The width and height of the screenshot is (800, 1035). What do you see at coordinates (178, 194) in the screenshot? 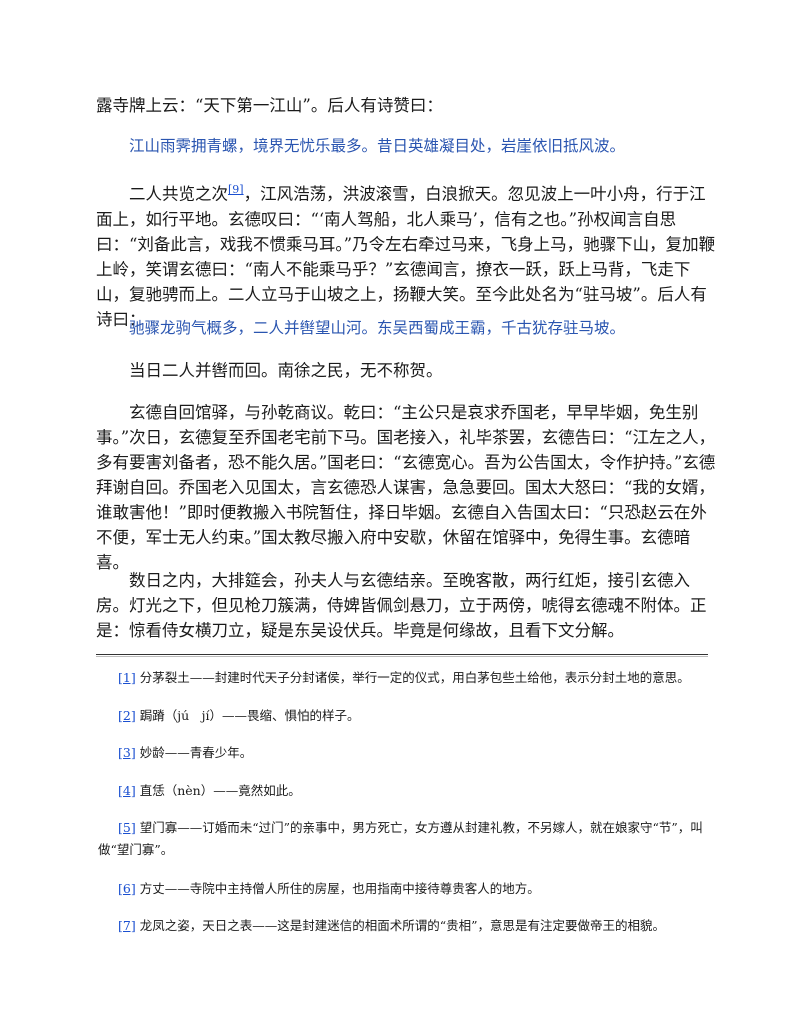
I see `paragraph-2-part-a: 二人共览之次` at bounding box center [178, 194].